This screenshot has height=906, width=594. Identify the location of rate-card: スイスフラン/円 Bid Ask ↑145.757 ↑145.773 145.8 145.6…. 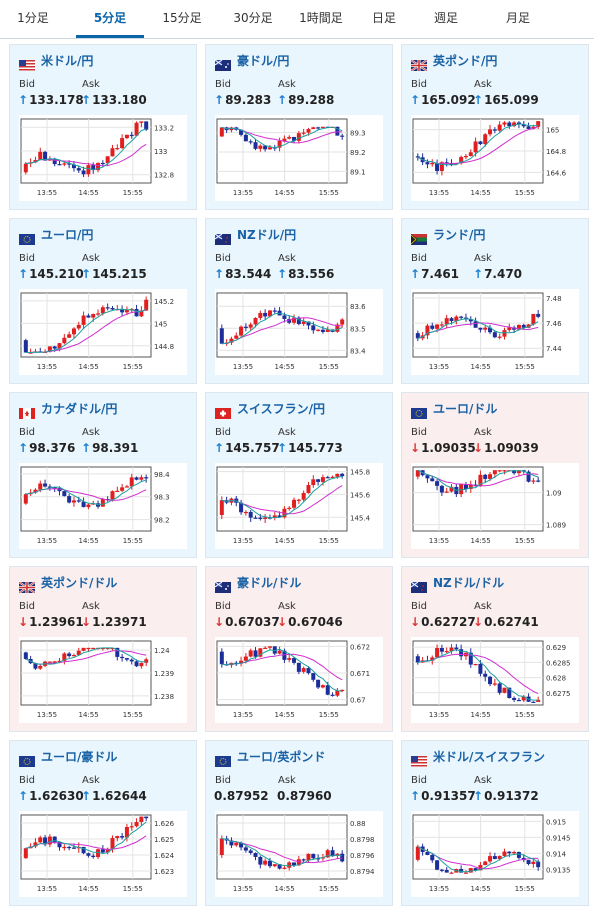
(299, 475).